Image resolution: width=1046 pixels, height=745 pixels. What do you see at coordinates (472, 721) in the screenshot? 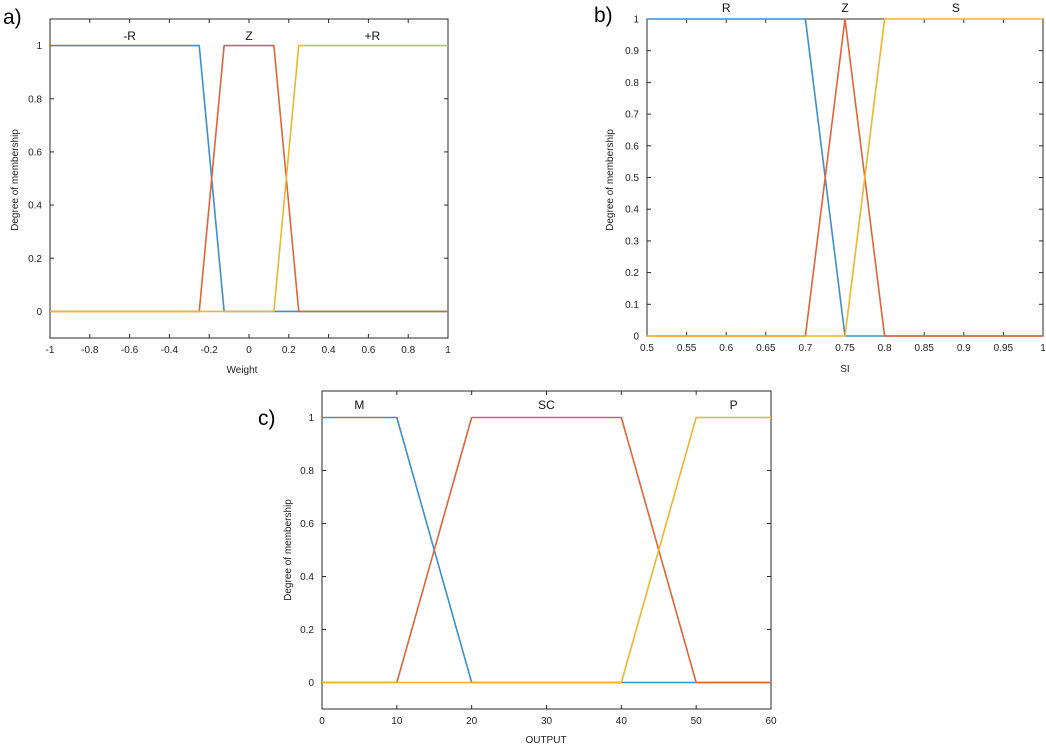
I see `panel-c-x-tick-label: 20` at bounding box center [472, 721].